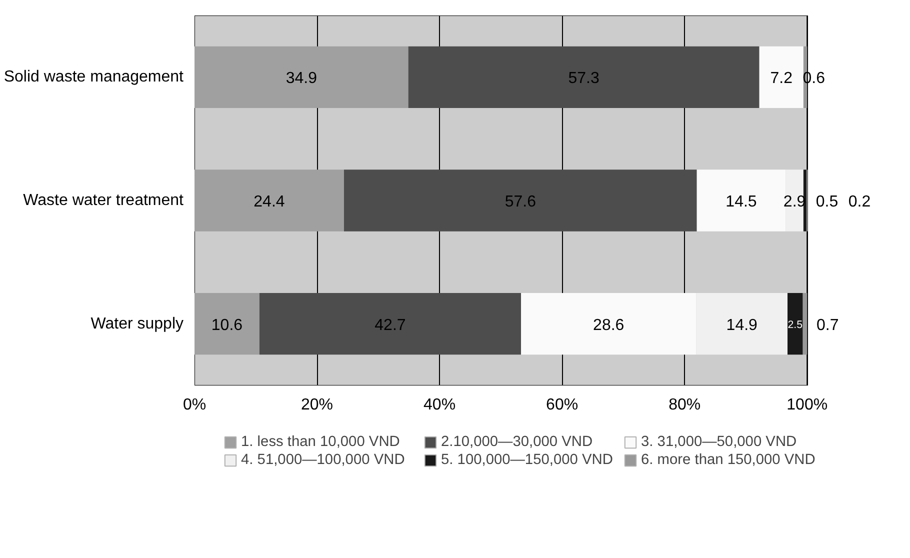 The image size is (910, 558). What do you see at coordinates (390, 325) in the screenshot?
I see `data-label: 42.7` at bounding box center [390, 325].